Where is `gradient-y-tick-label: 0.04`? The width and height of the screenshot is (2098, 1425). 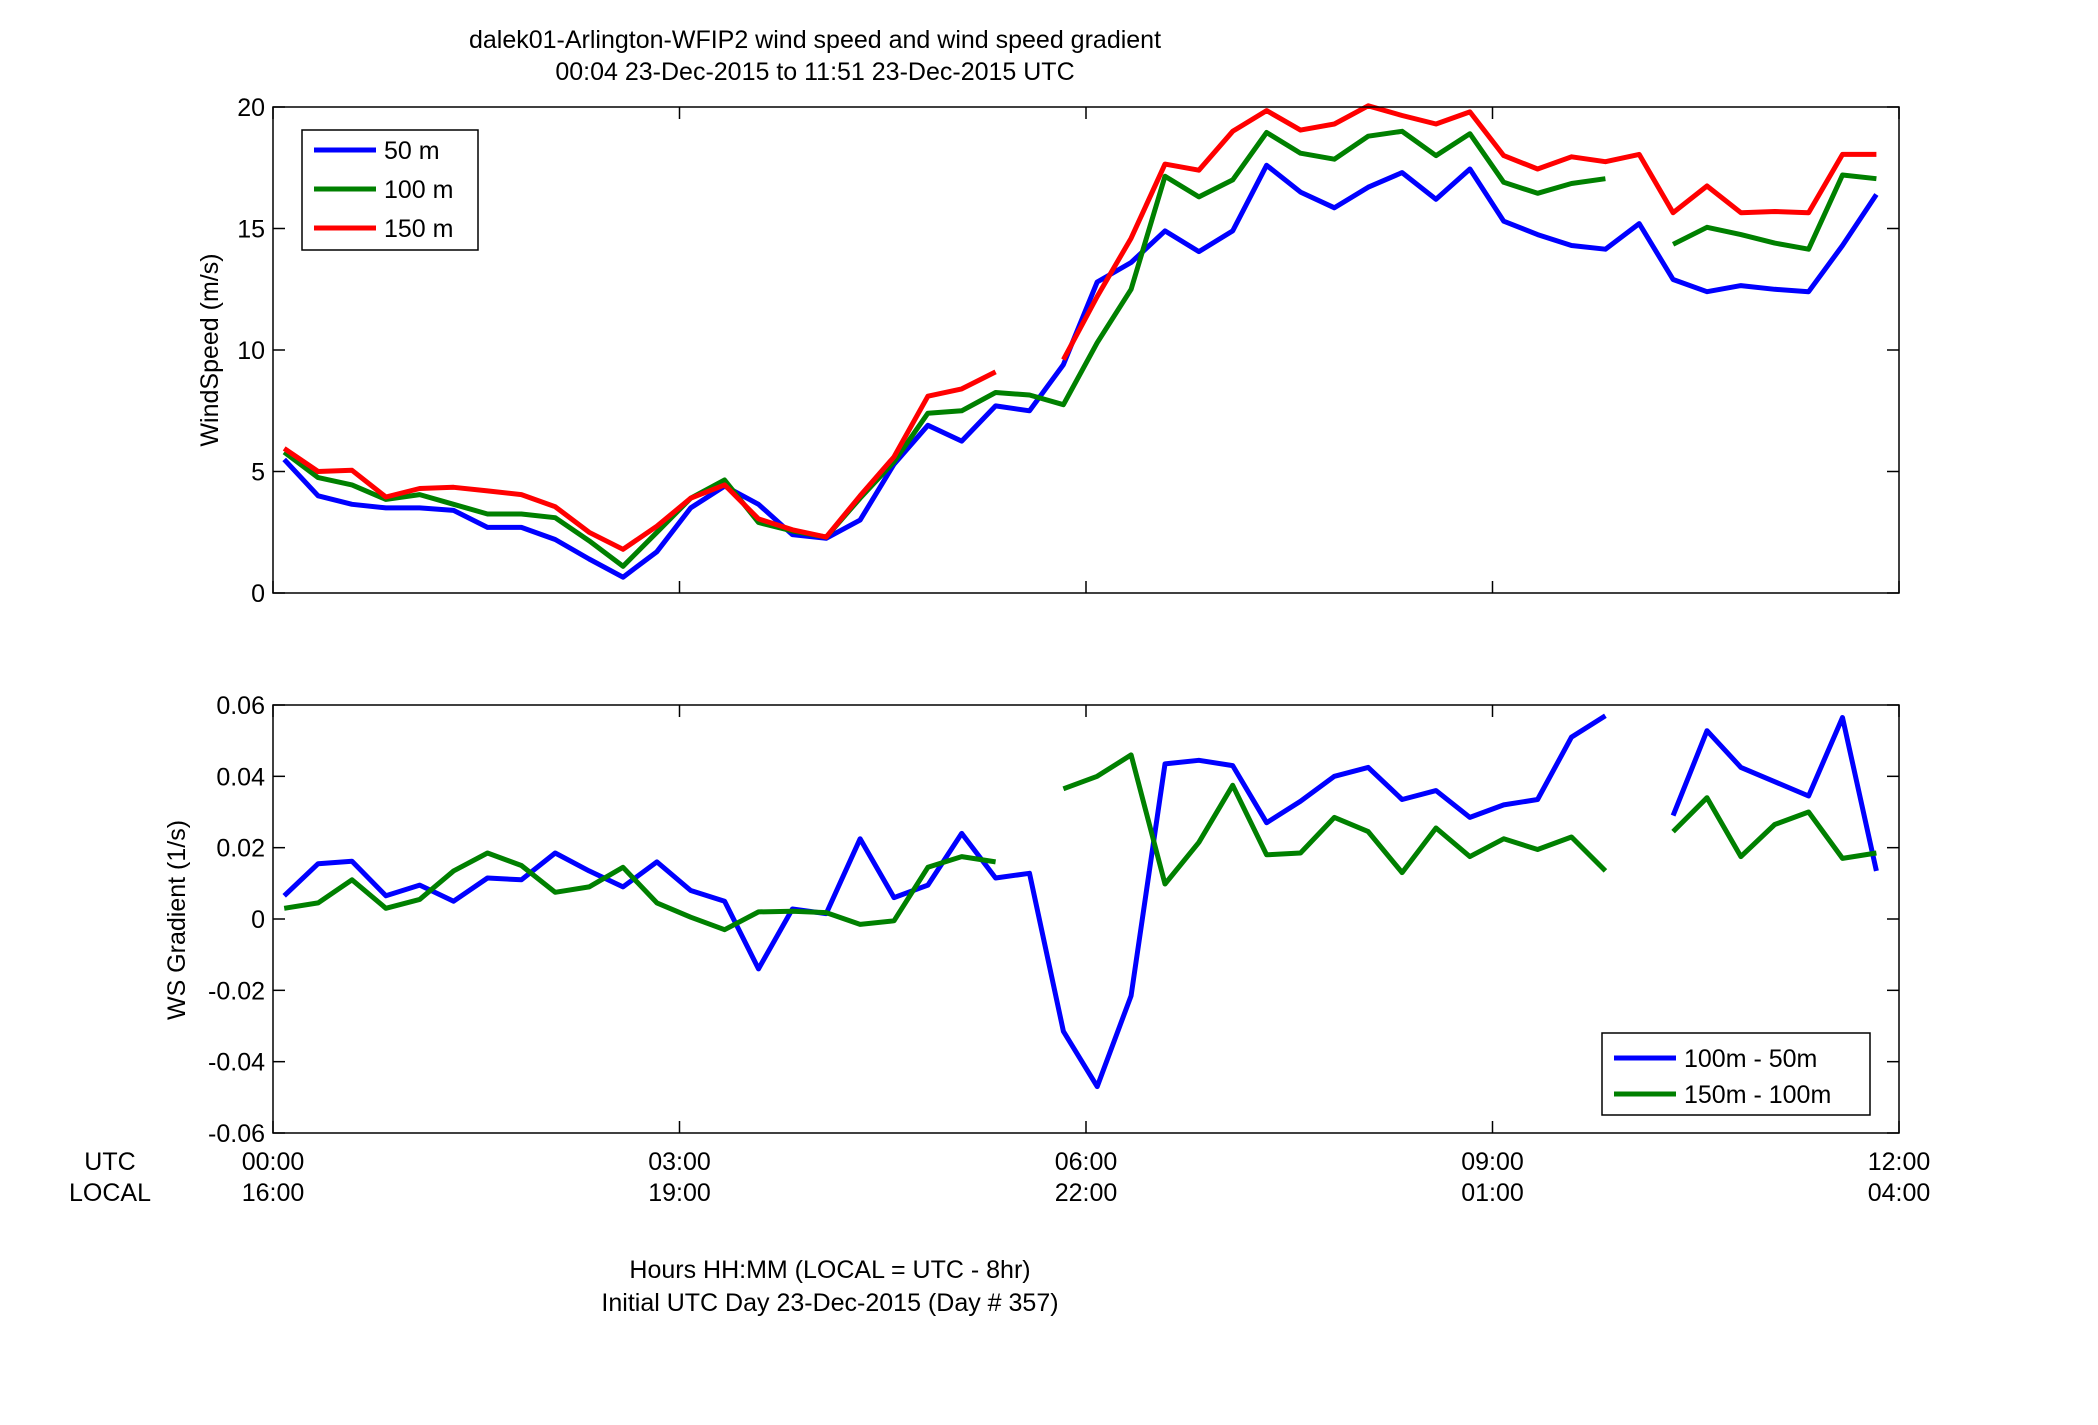
gradient-y-tick-label: 0.04 is located at coordinates (240, 777).